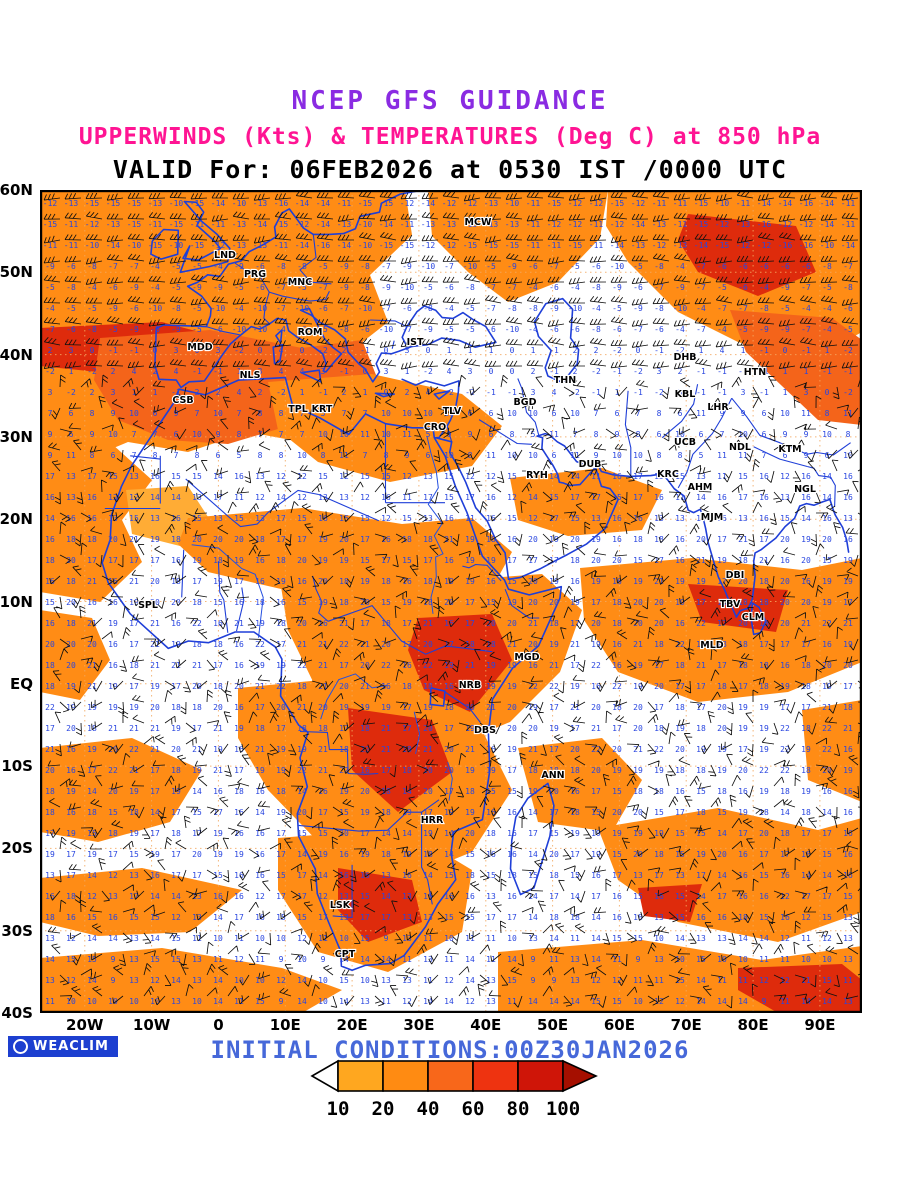 The width and height of the screenshot is (900, 1200). Describe the element at coordinates (563, 1109) in the screenshot. I see `legend-value: 100` at that location.